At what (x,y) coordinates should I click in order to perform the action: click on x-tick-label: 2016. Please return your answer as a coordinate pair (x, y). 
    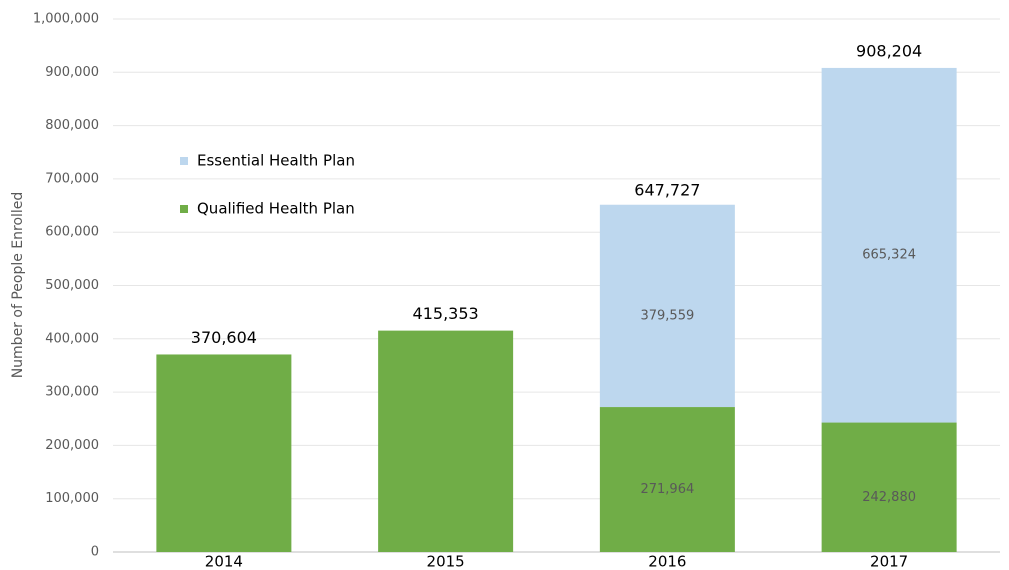
    Looking at the image, I should click on (667, 561).